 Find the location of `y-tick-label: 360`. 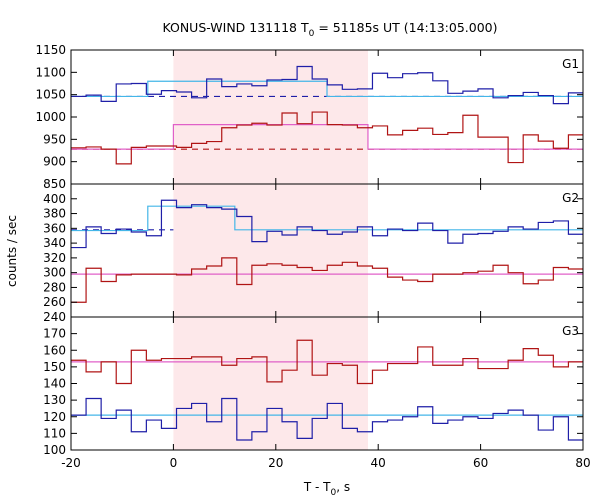

y-tick-label: 360 is located at coordinates (54, 228).